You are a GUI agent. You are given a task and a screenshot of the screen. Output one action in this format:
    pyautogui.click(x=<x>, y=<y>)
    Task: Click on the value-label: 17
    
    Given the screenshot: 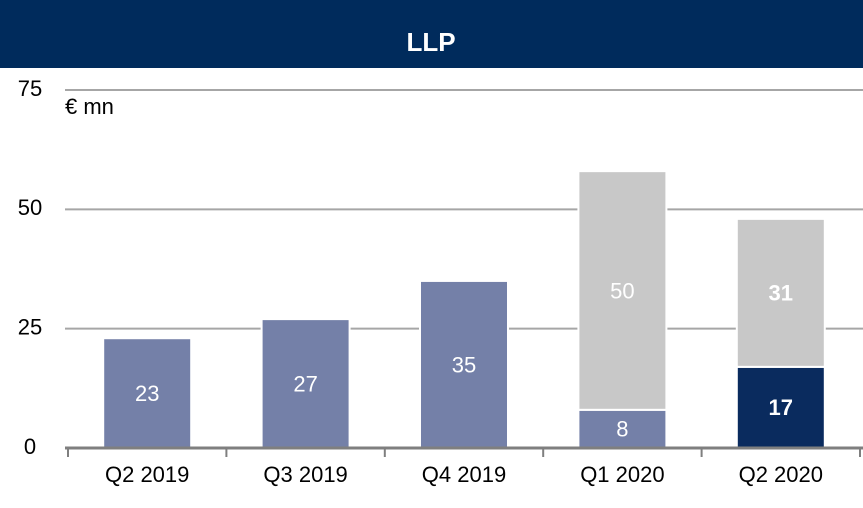 What is the action you would take?
    pyautogui.click(x=781, y=407)
    